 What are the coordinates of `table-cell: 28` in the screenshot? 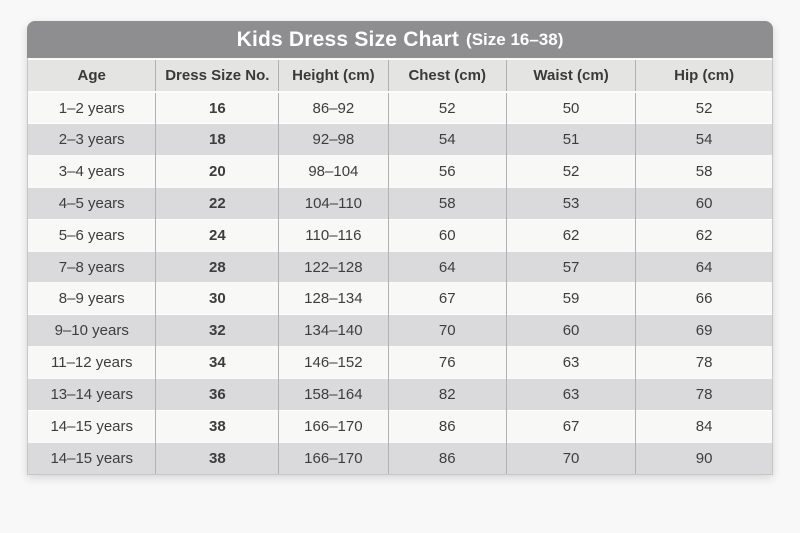 It's located at (217, 266).